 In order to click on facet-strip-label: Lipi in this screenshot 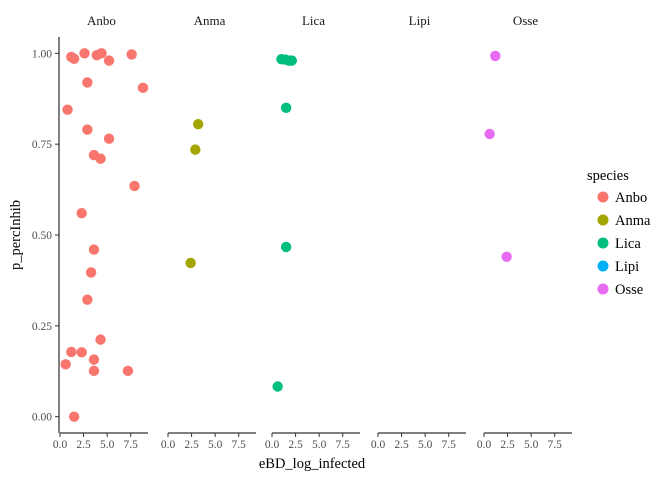, I will do `click(420, 20)`.